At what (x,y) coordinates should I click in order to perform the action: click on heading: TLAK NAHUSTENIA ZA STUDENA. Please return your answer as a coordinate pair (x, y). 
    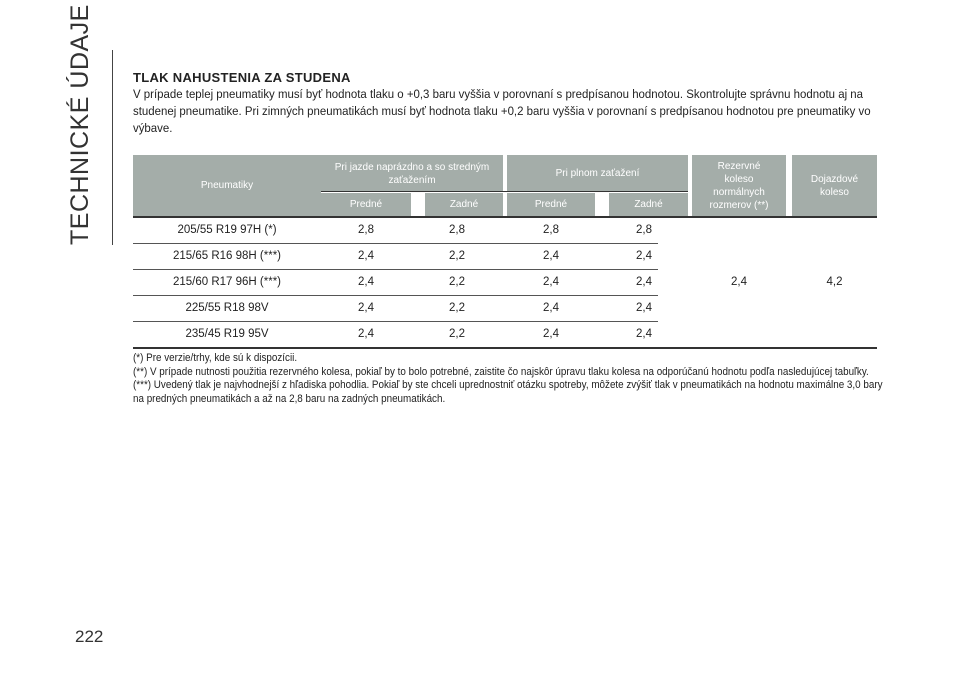
    Looking at the image, I should click on (242, 77).